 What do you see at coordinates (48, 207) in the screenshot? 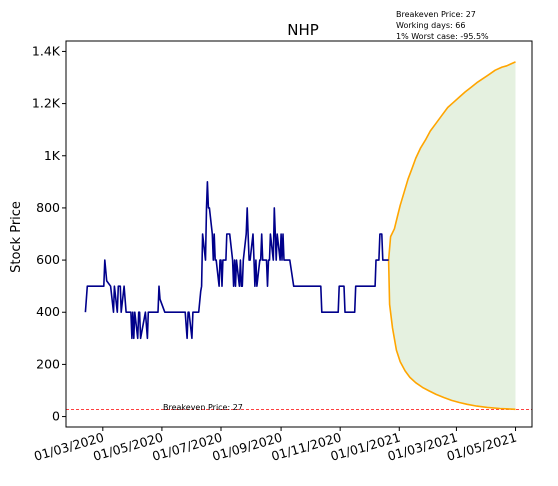
I see `y-tick-label: 800` at bounding box center [48, 207].